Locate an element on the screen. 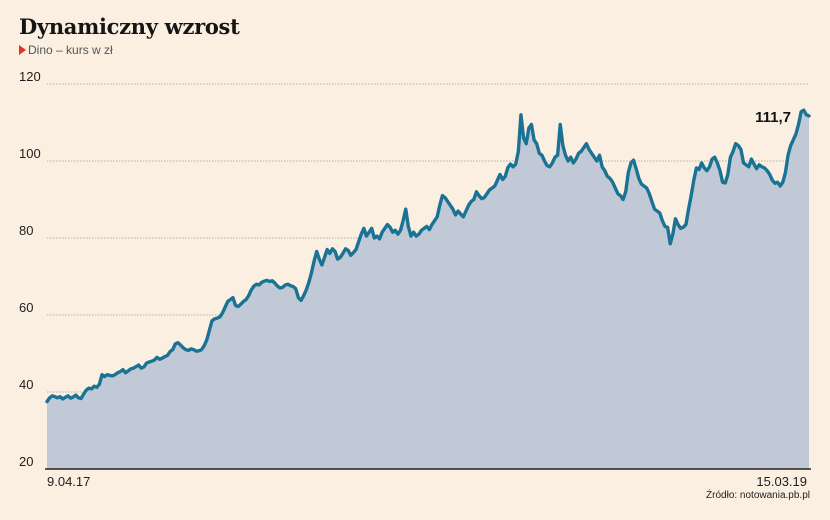 The image size is (830, 520). x-start-label: 9.04.17 is located at coordinates (68, 481).